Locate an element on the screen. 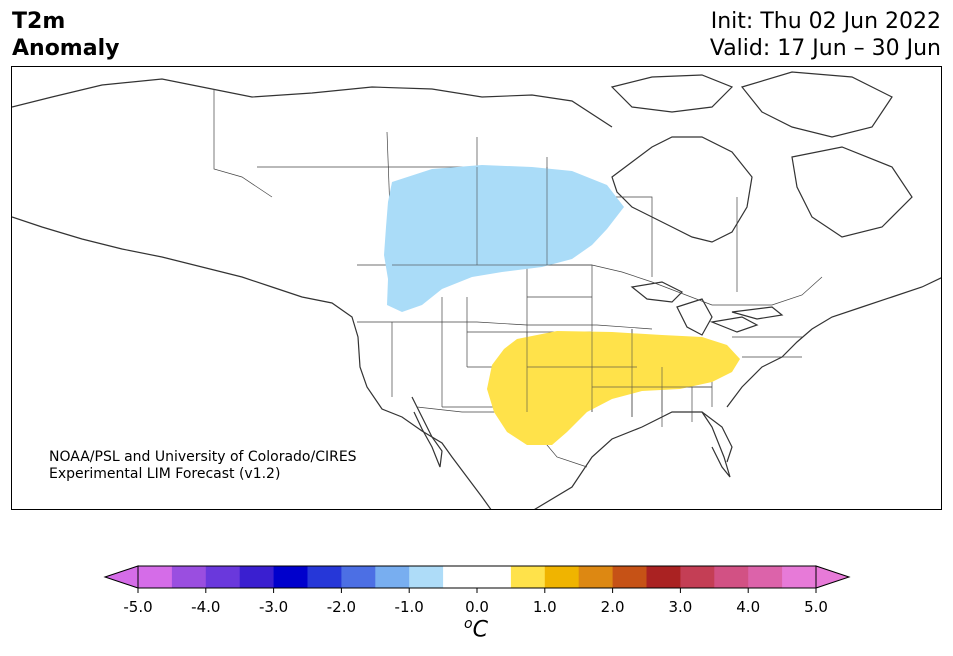  colorbar-extend-high is located at coordinates (833, 577).